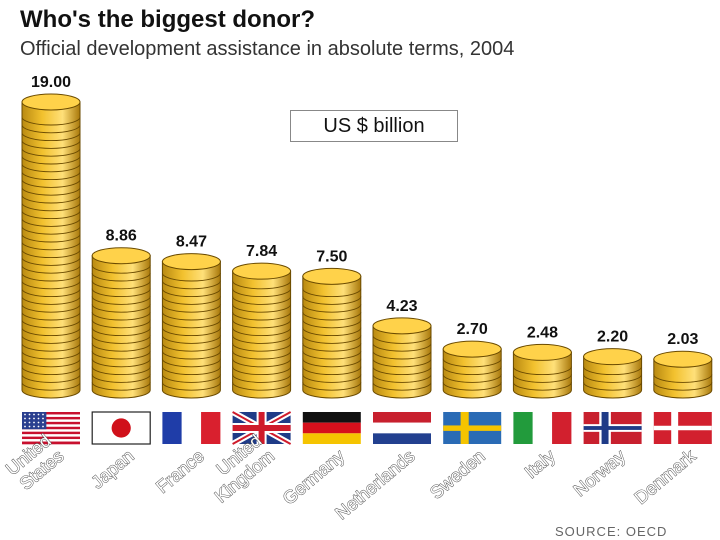 The width and height of the screenshot is (720, 540). What do you see at coordinates (191, 242) in the screenshot?
I see `value-label: 8.47` at bounding box center [191, 242].